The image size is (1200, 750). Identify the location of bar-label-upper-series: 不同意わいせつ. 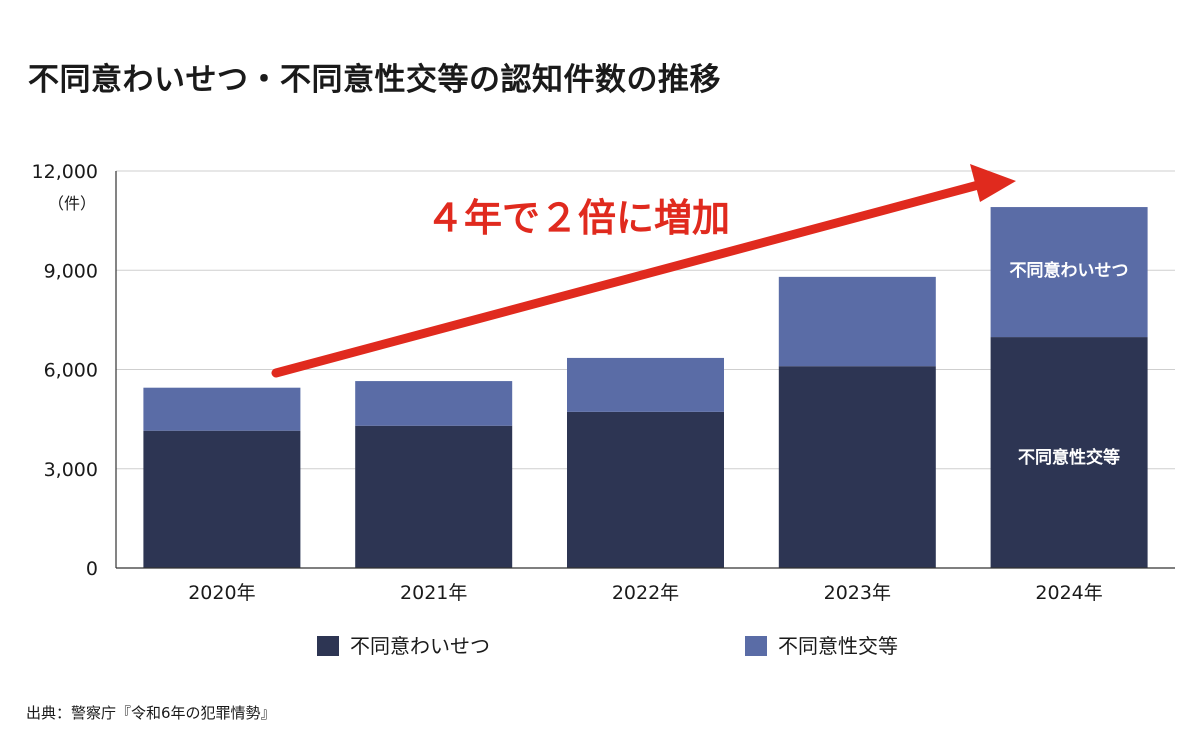
(1069, 270).